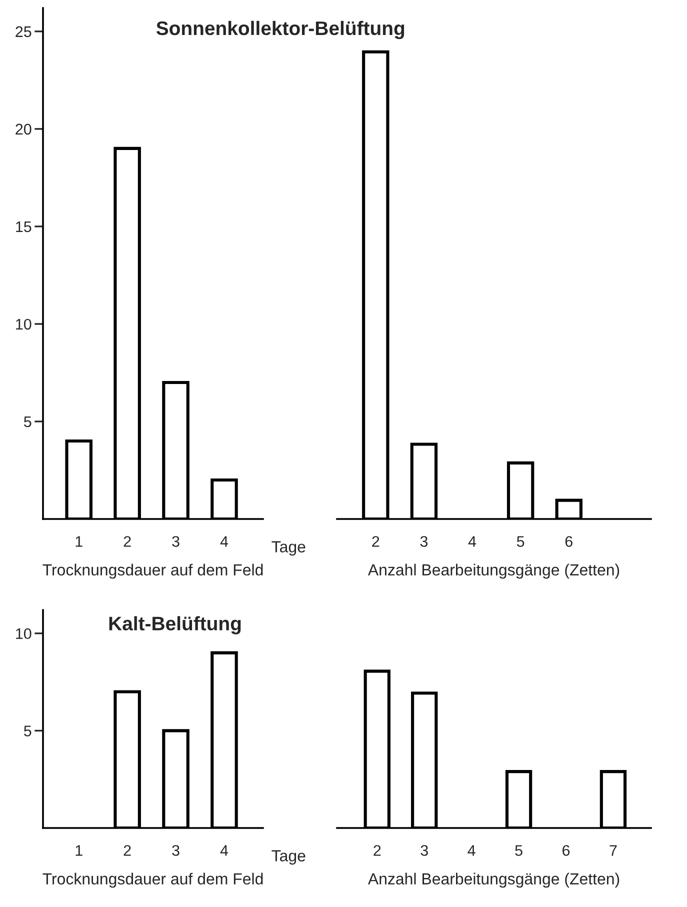 The height and width of the screenshot is (907, 687). Describe the element at coordinates (613, 850) in the screenshot. I see `x-tick-label: 7` at that location.